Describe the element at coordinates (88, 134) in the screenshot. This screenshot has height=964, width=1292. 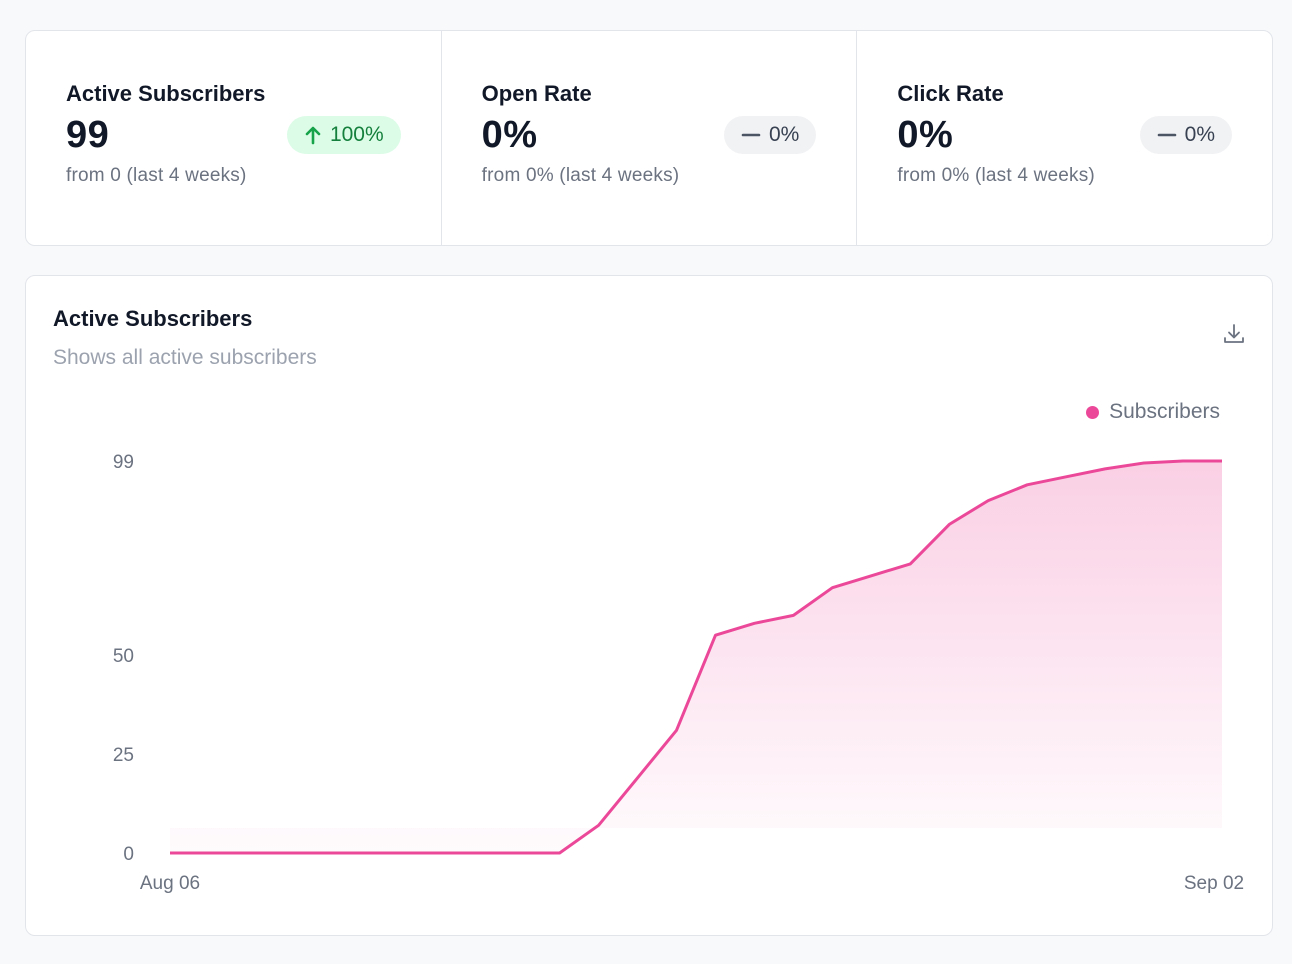
I see `stat-value: 99` at that location.